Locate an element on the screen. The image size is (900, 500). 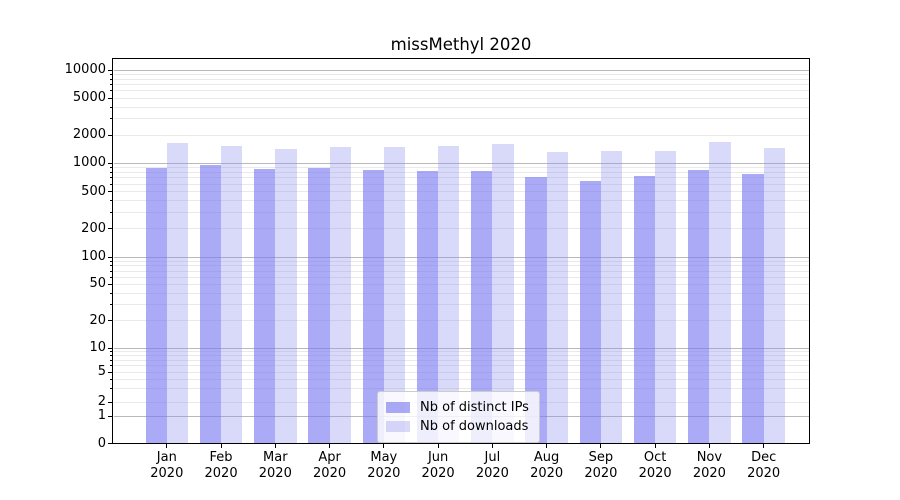
bar-jul-downloads is located at coordinates (503, 293).